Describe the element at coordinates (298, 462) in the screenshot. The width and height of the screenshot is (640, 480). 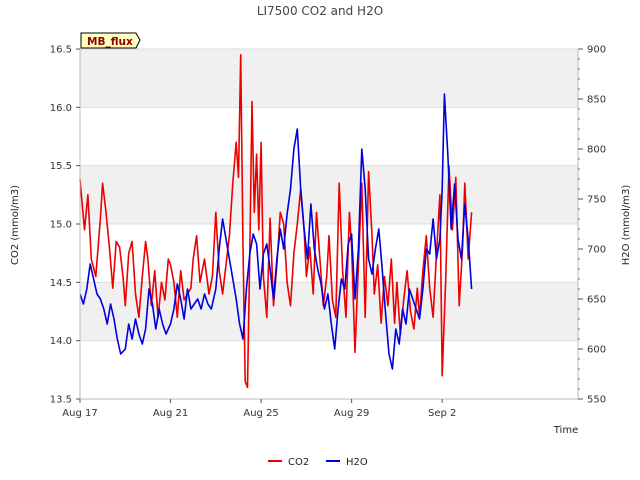
I see `legend-label-co2: CO2` at that location.